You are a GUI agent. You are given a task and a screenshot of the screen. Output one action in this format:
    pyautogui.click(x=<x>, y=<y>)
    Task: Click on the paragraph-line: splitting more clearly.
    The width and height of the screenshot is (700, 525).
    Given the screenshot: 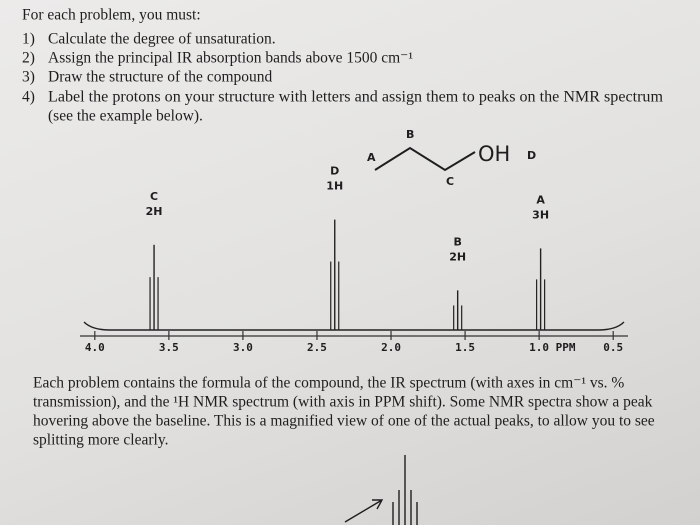 What is the action you would take?
    pyautogui.click(x=100, y=440)
    